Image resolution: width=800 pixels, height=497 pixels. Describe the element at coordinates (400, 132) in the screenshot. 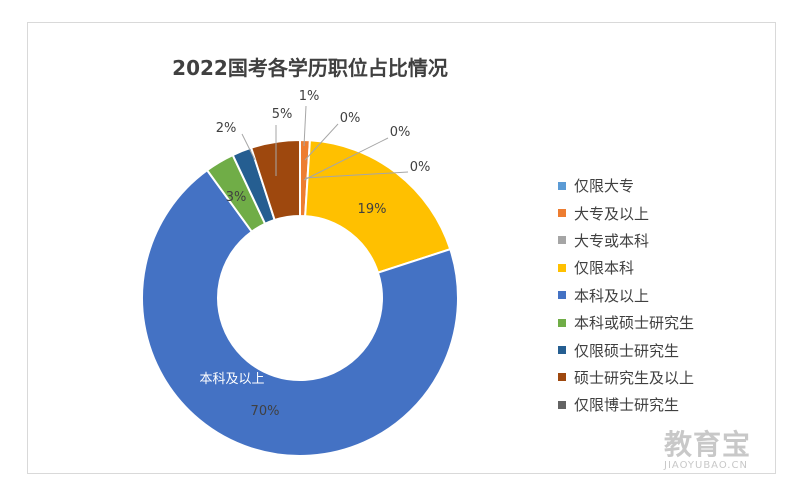

I see `data-label-8: 0%` at that location.